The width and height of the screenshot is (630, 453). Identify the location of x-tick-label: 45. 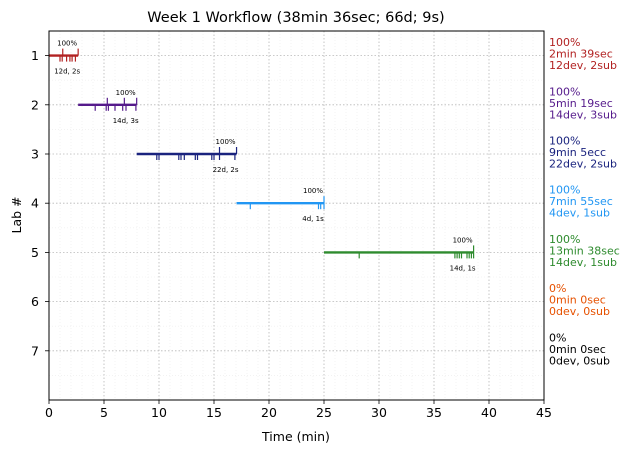
(544, 412).